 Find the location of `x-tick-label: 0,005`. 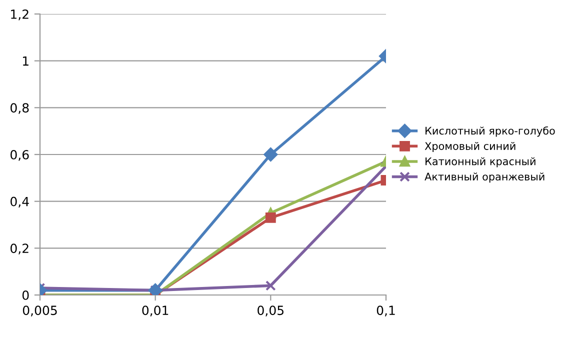

x-tick-label: 0,005 is located at coordinates (39, 311).